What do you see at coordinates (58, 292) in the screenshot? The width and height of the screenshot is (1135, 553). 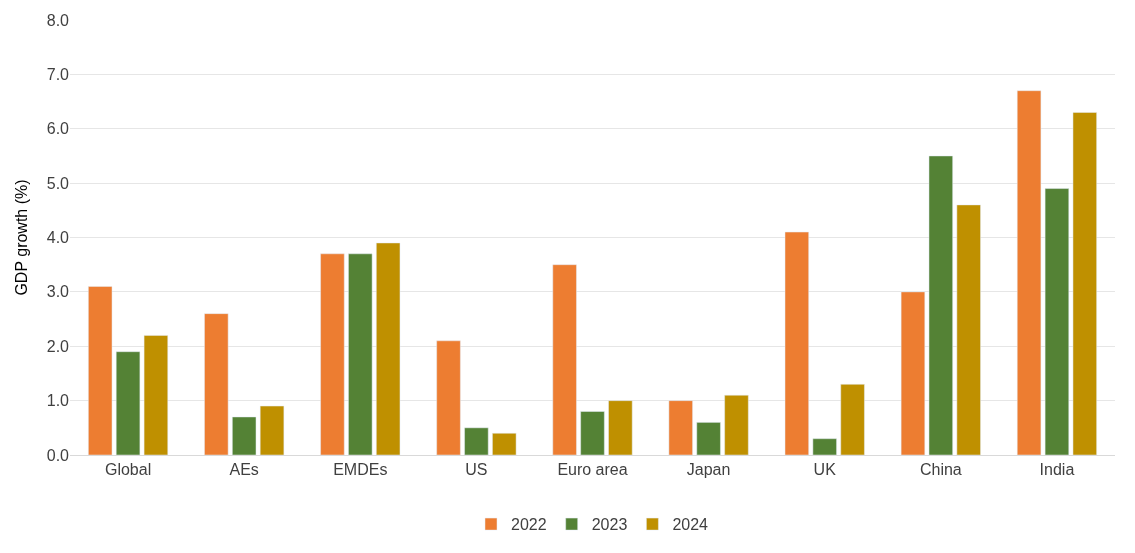 I see `y-tick-label: 3.0` at bounding box center [58, 292].